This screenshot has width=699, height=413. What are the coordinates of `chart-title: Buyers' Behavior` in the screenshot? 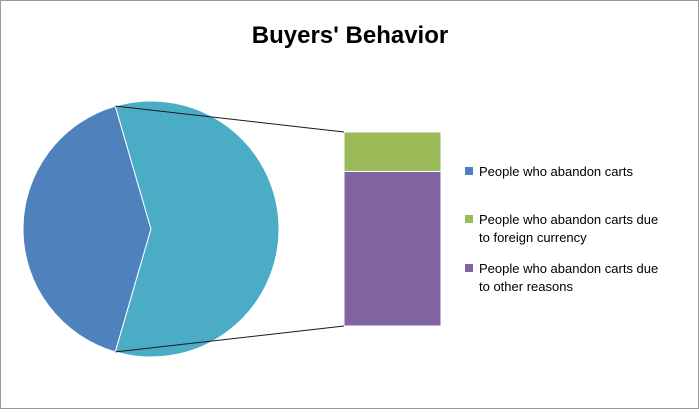 It's located at (350, 35).